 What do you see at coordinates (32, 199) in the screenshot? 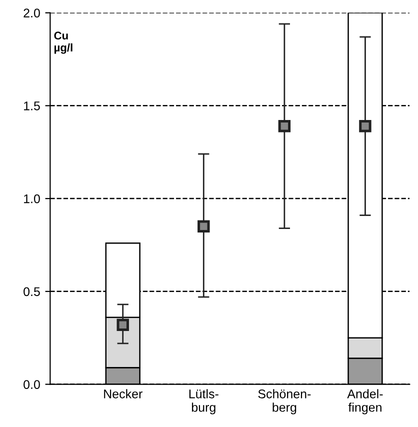
I see `y-tick-label: 1.0` at bounding box center [32, 199].